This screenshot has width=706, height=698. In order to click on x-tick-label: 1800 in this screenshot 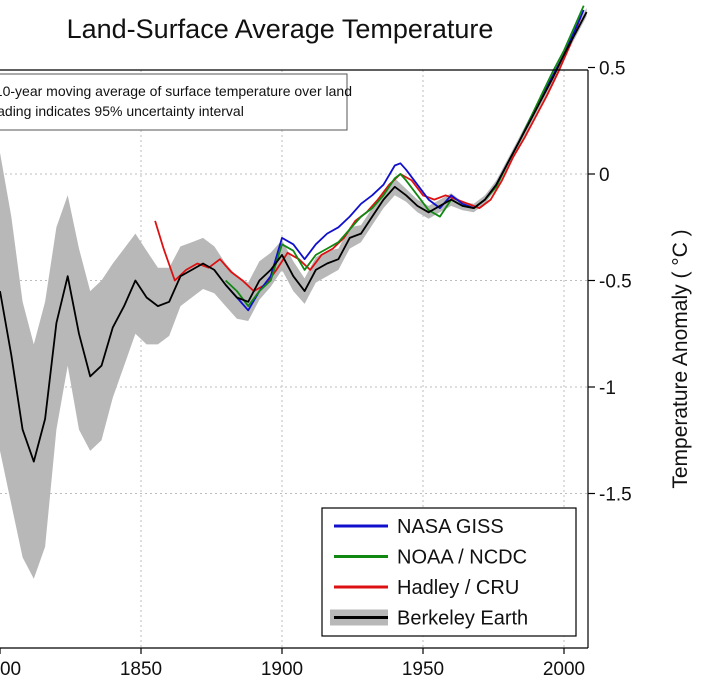, I will do `click(10, 669)`.